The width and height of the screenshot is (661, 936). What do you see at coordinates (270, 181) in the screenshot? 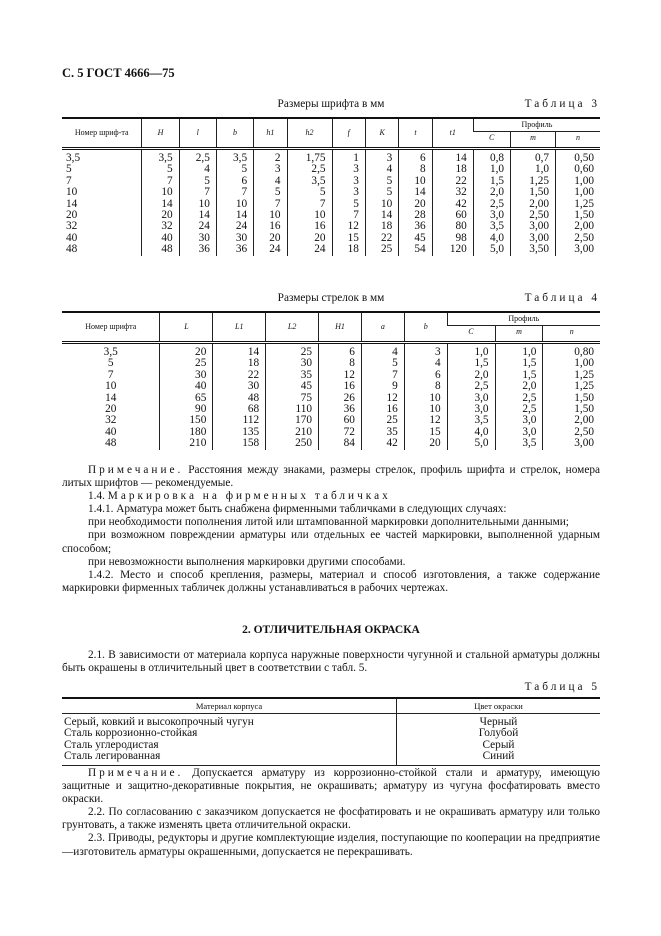
I see `table-cell: 4` at bounding box center [270, 181].